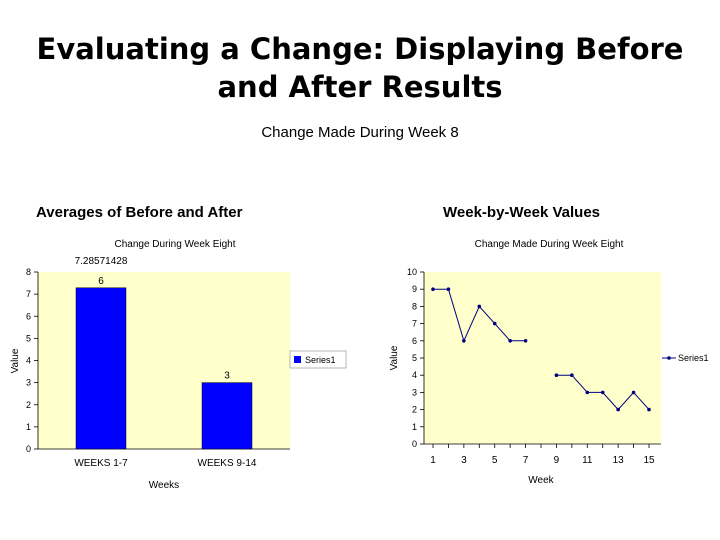 The image size is (720, 540). I want to click on chart-title: Change Made During Week Eight, so click(549, 244).